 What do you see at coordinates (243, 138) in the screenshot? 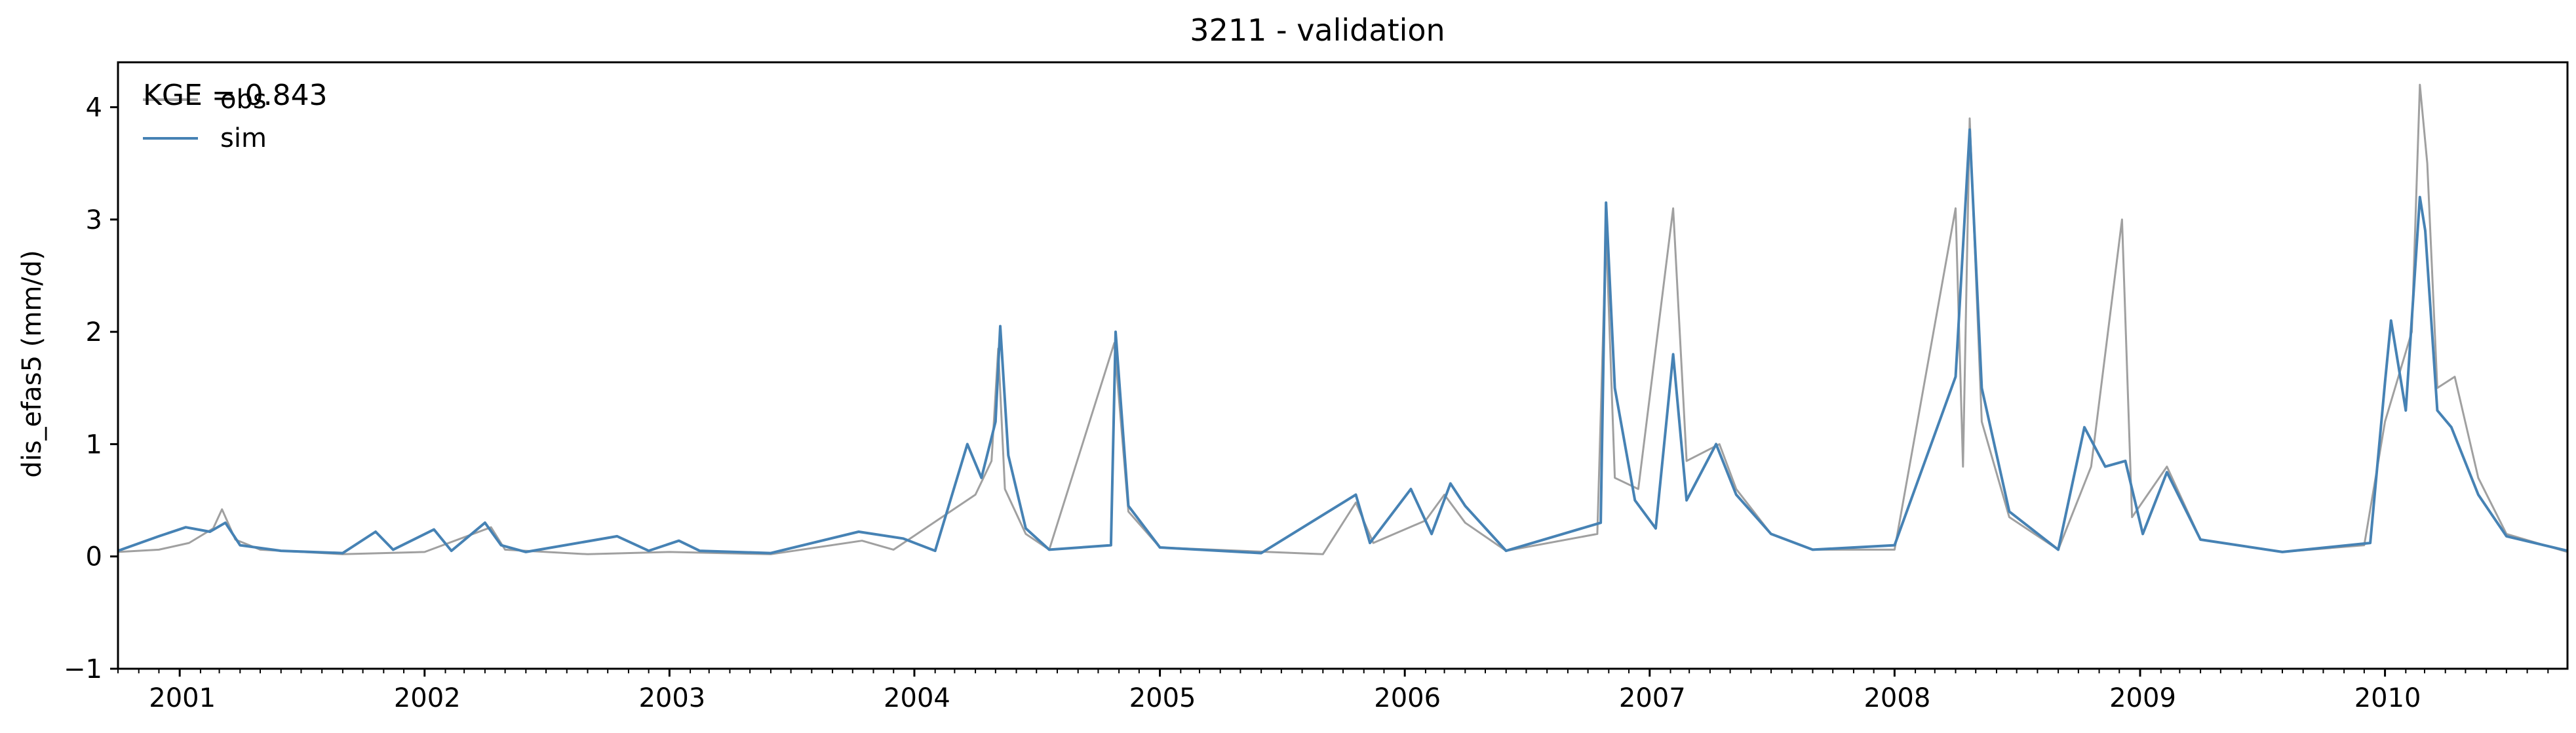
I see `legend-sim-label: sim` at bounding box center [243, 138].